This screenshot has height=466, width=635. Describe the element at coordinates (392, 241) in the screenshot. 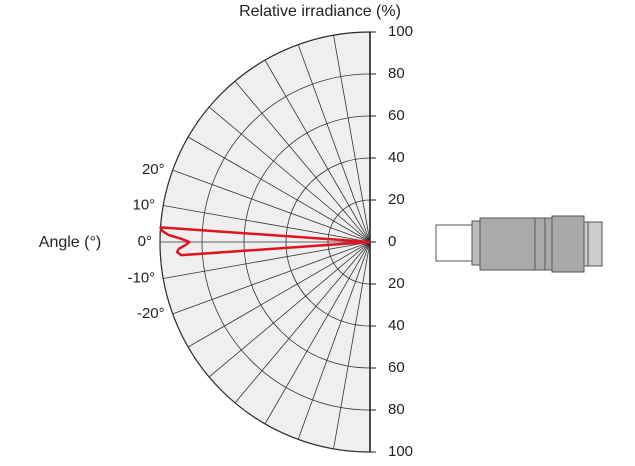

I see `r-tick-label: 0` at that location.